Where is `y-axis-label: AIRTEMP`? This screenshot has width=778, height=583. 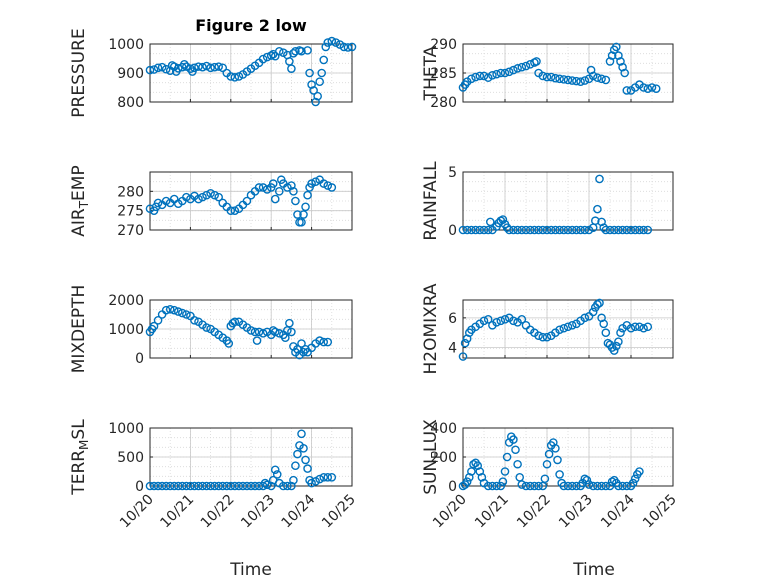 y-axis-label: AIRTEMP is located at coordinates (80, 200).